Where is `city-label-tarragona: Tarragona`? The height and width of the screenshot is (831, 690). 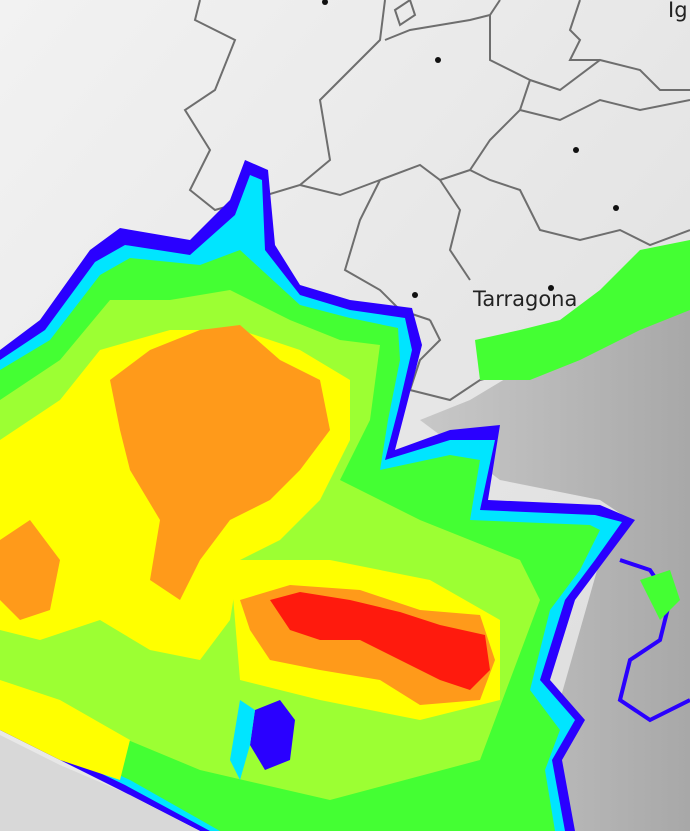
city-label-tarragona: Tarragona is located at coordinates (525, 299).